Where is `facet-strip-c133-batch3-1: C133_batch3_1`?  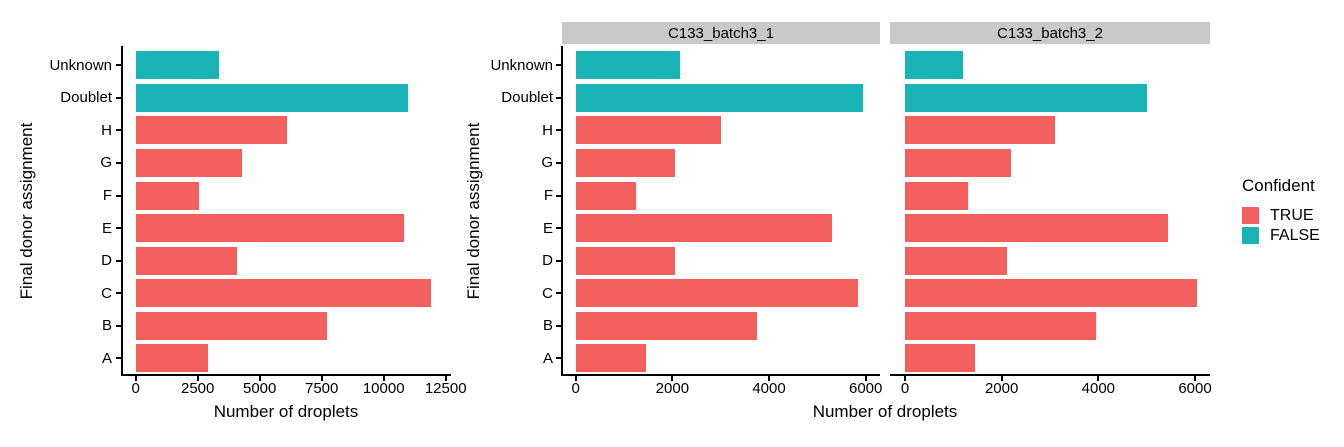
facet-strip-c133-batch3-1: C133_batch3_1 is located at coordinates (721, 33).